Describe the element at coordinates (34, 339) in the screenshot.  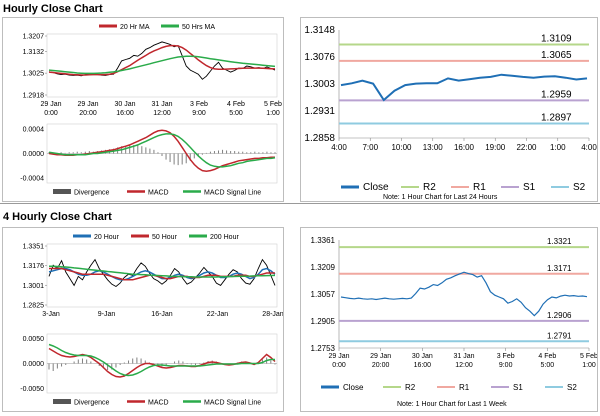
I see `macd-ytick-label: 0.0050` at that location.